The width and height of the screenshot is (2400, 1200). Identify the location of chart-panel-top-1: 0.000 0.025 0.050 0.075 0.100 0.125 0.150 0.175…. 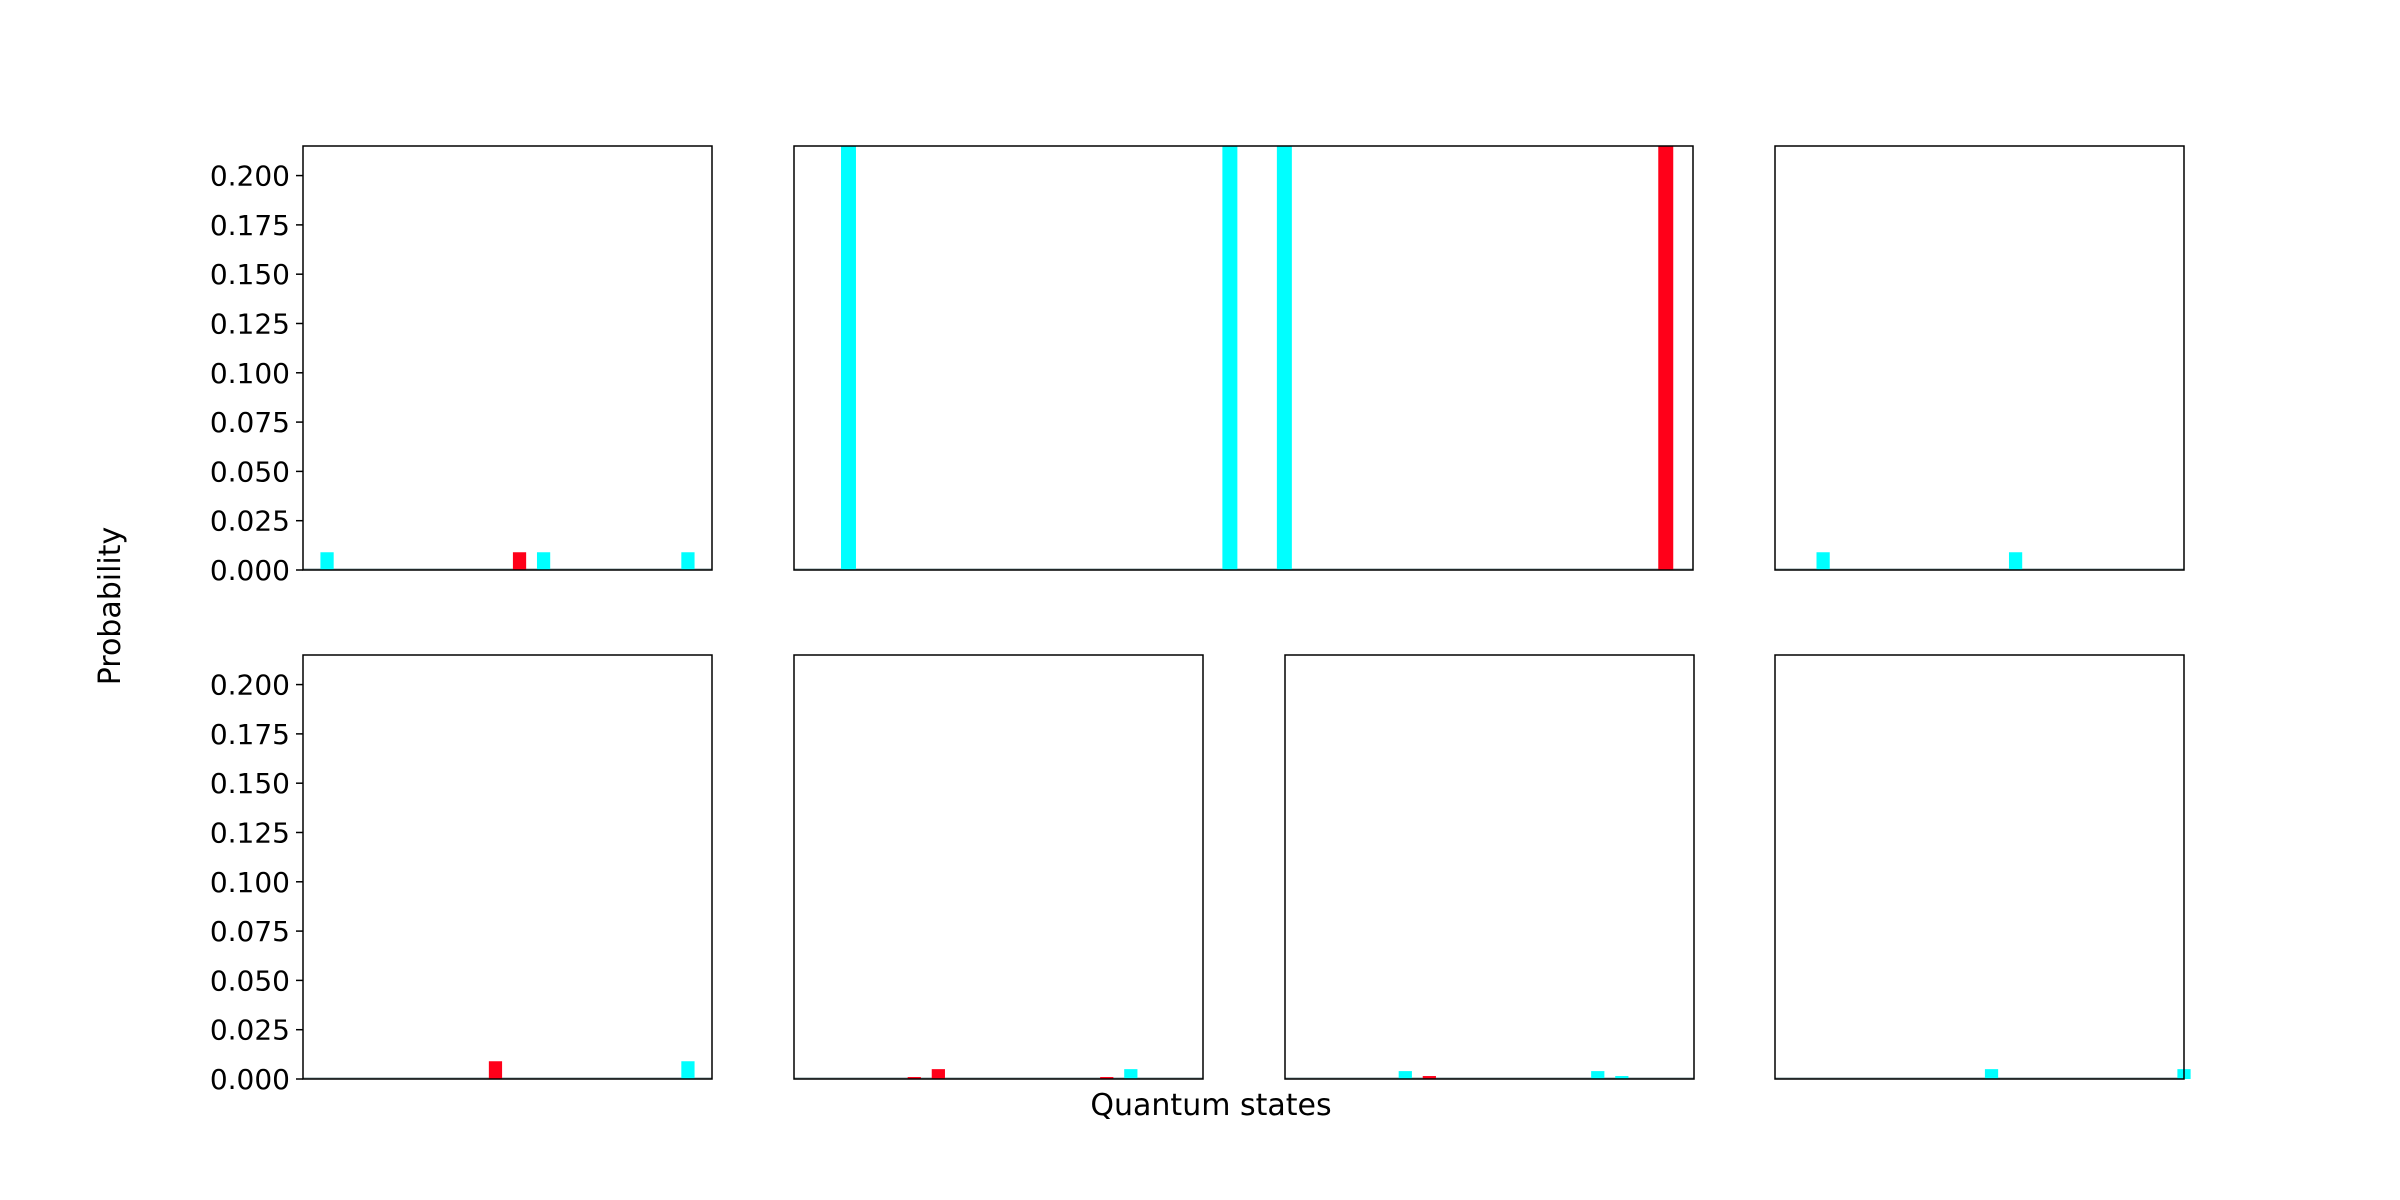
(461, 366).